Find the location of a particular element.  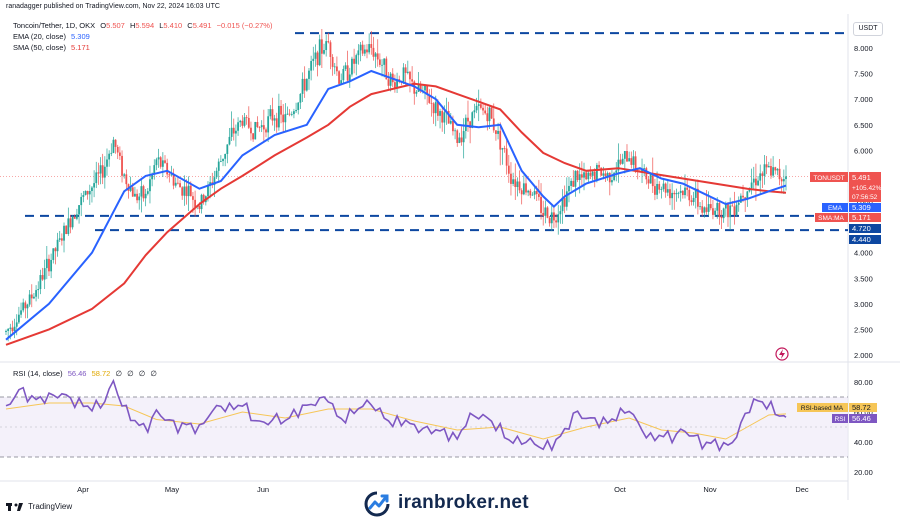

price-tick-9: 6.500 is located at coordinates (863, 125).